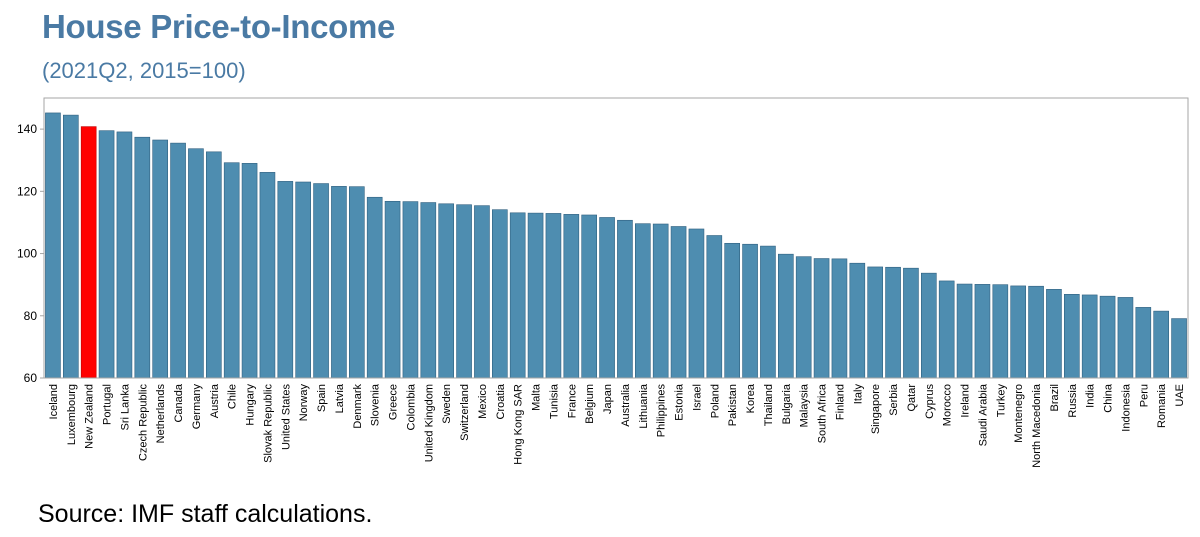 Image resolution: width=1200 pixels, height=537 pixels. I want to click on chart-subtitle: (2021Q2, 2015=100), so click(144, 70).